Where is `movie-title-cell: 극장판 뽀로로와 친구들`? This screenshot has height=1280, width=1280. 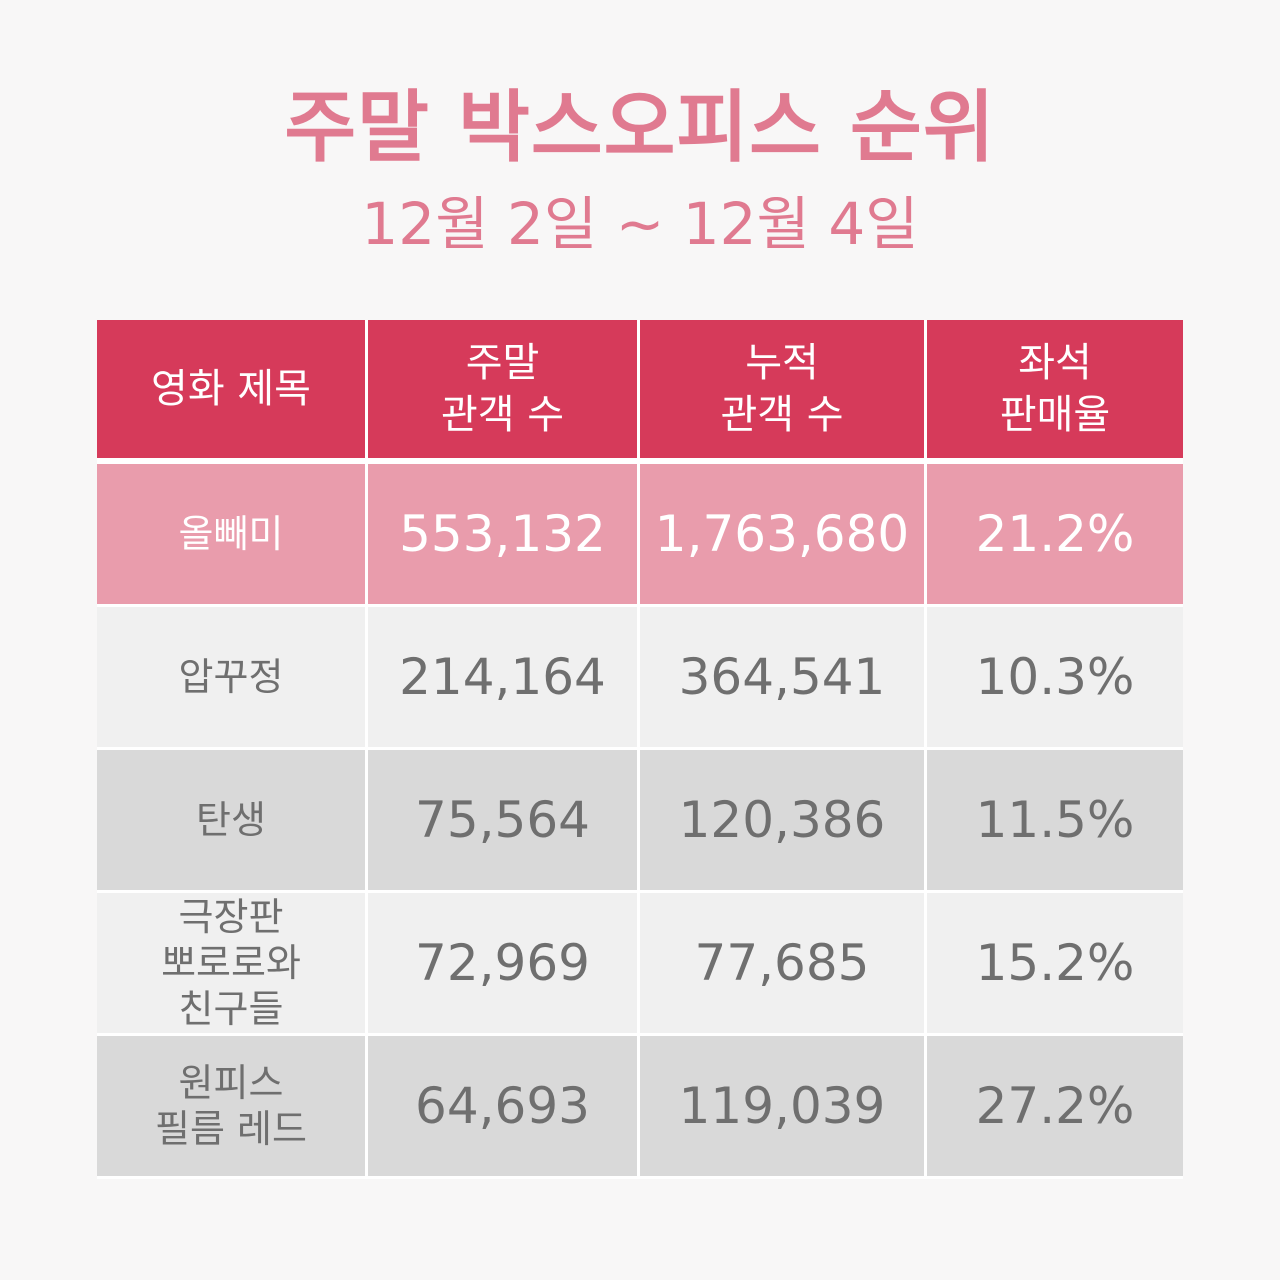
movie-title-cell: 극장판 뽀로로와 친구들 is located at coordinates (232, 964).